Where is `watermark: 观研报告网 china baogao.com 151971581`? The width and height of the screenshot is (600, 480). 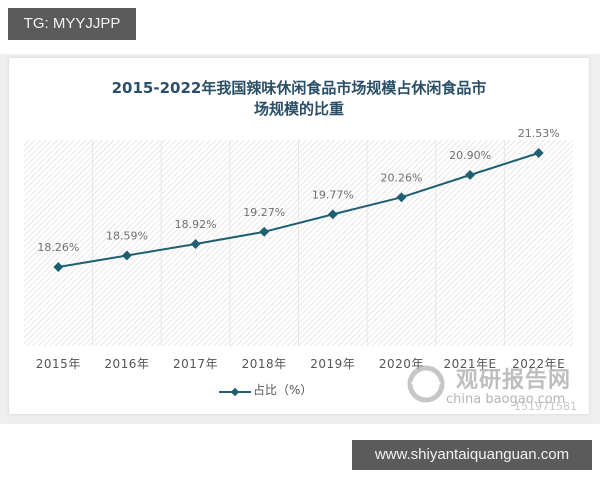 watermark: 观研报告网 china baogao.com 151971581 is located at coordinates (499, 387).